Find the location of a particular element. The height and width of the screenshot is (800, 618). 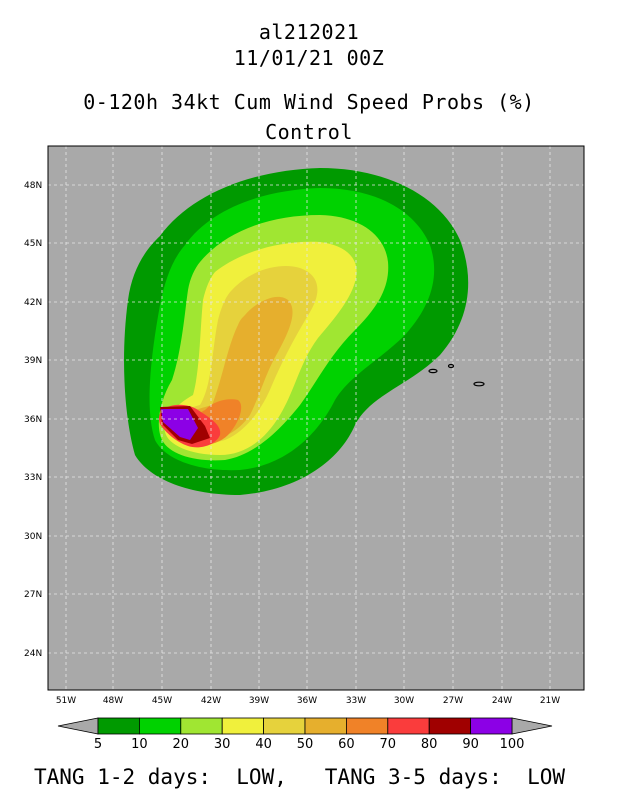

tang-status-footer: TANG 1-2 days: LOW, TANG 3-5 days: LOW is located at coordinates (300, 777).